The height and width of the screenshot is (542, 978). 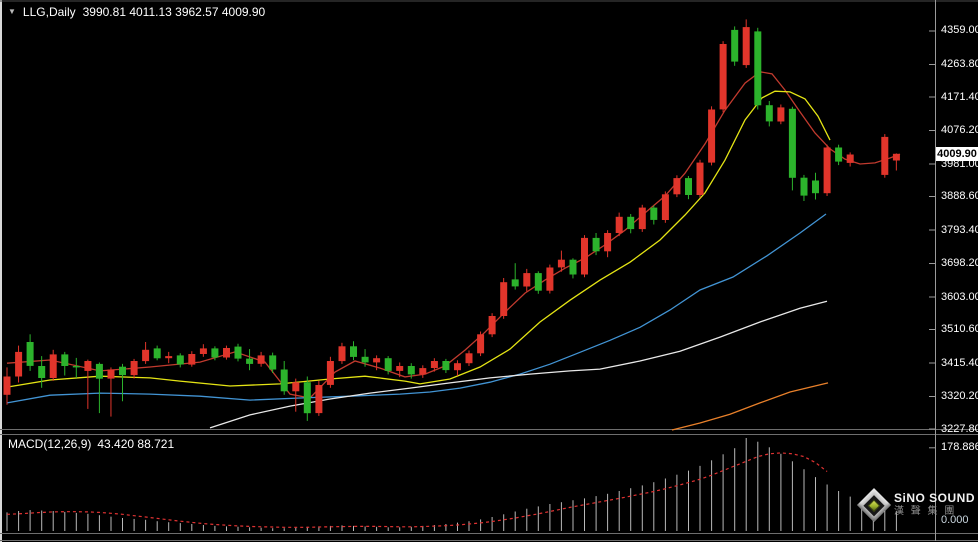 I want to click on price-axis-label: 3320.20, so click(x=959, y=396).